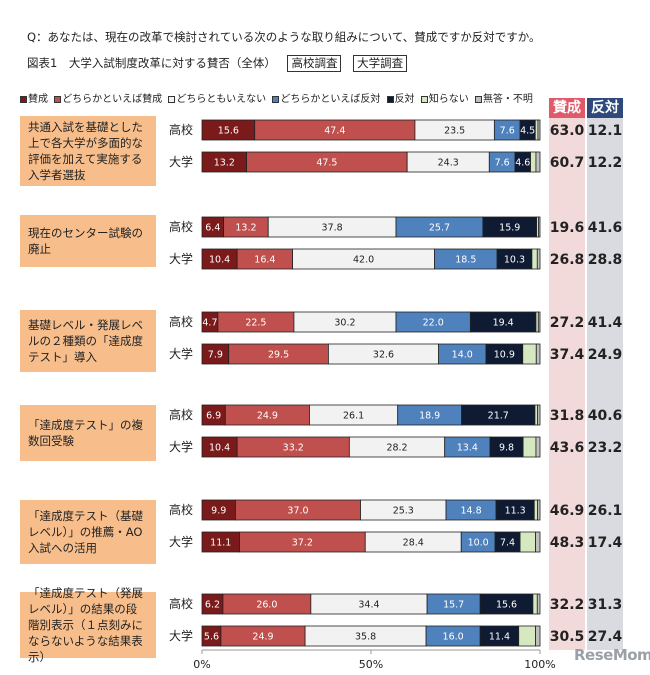 The width and height of the screenshot is (650, 675). What do you see at coordinates (515, 511) in the screenshot?
I see `data-label: 11.3` at bounding box center [515, 511].